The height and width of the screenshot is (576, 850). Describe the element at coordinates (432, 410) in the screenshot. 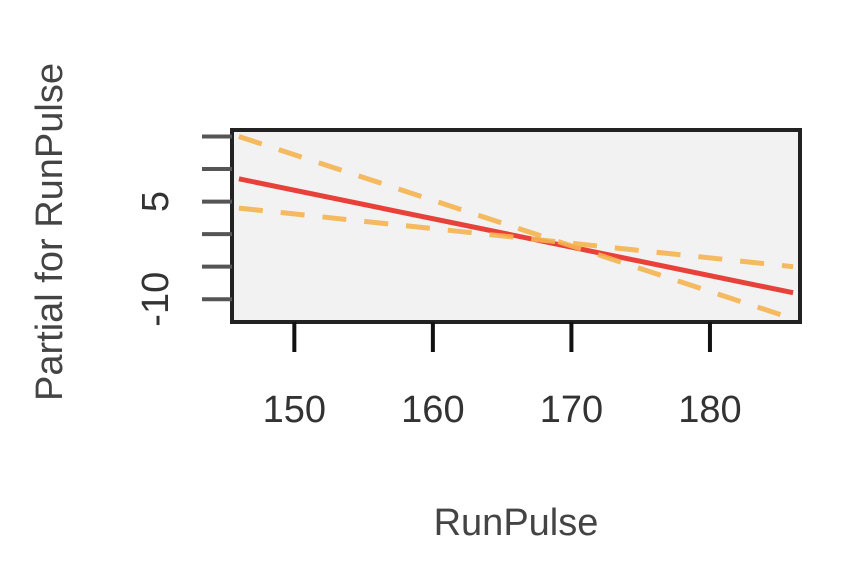

I see `x-tick-label: 160` at that location.